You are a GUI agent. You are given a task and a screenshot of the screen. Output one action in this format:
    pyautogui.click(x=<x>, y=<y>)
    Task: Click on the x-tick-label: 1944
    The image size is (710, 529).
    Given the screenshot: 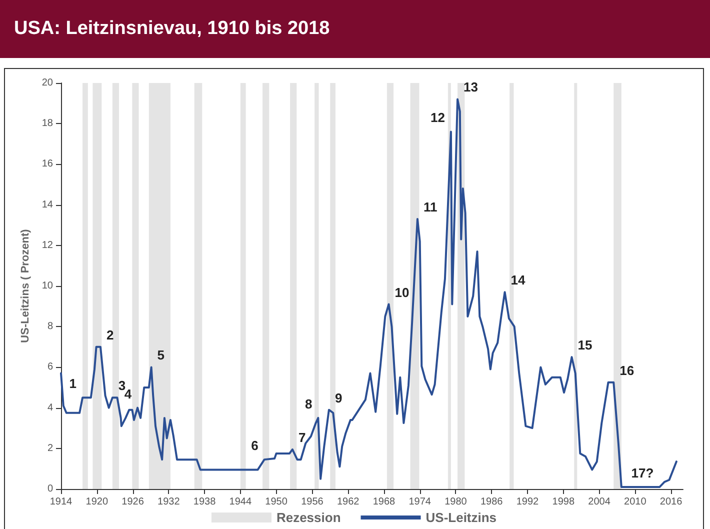 What is the action you would take?
    pyautogui.click(x=240, y=502)
    